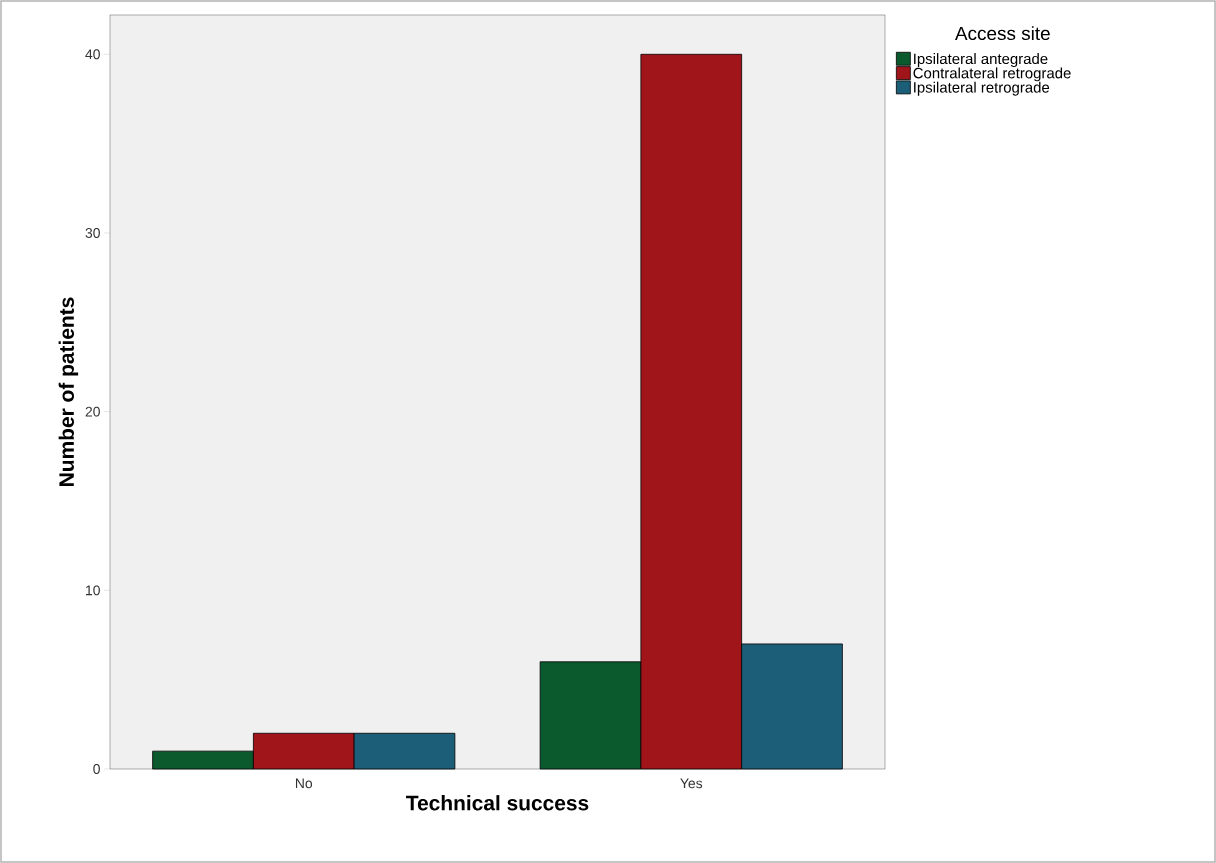 The height and width of the screenshot is (863, 1216). What do you see at coordinates (93, 590) in the screenshot?
I see `y-tick-label: 10` at bounding box center [93, 590].